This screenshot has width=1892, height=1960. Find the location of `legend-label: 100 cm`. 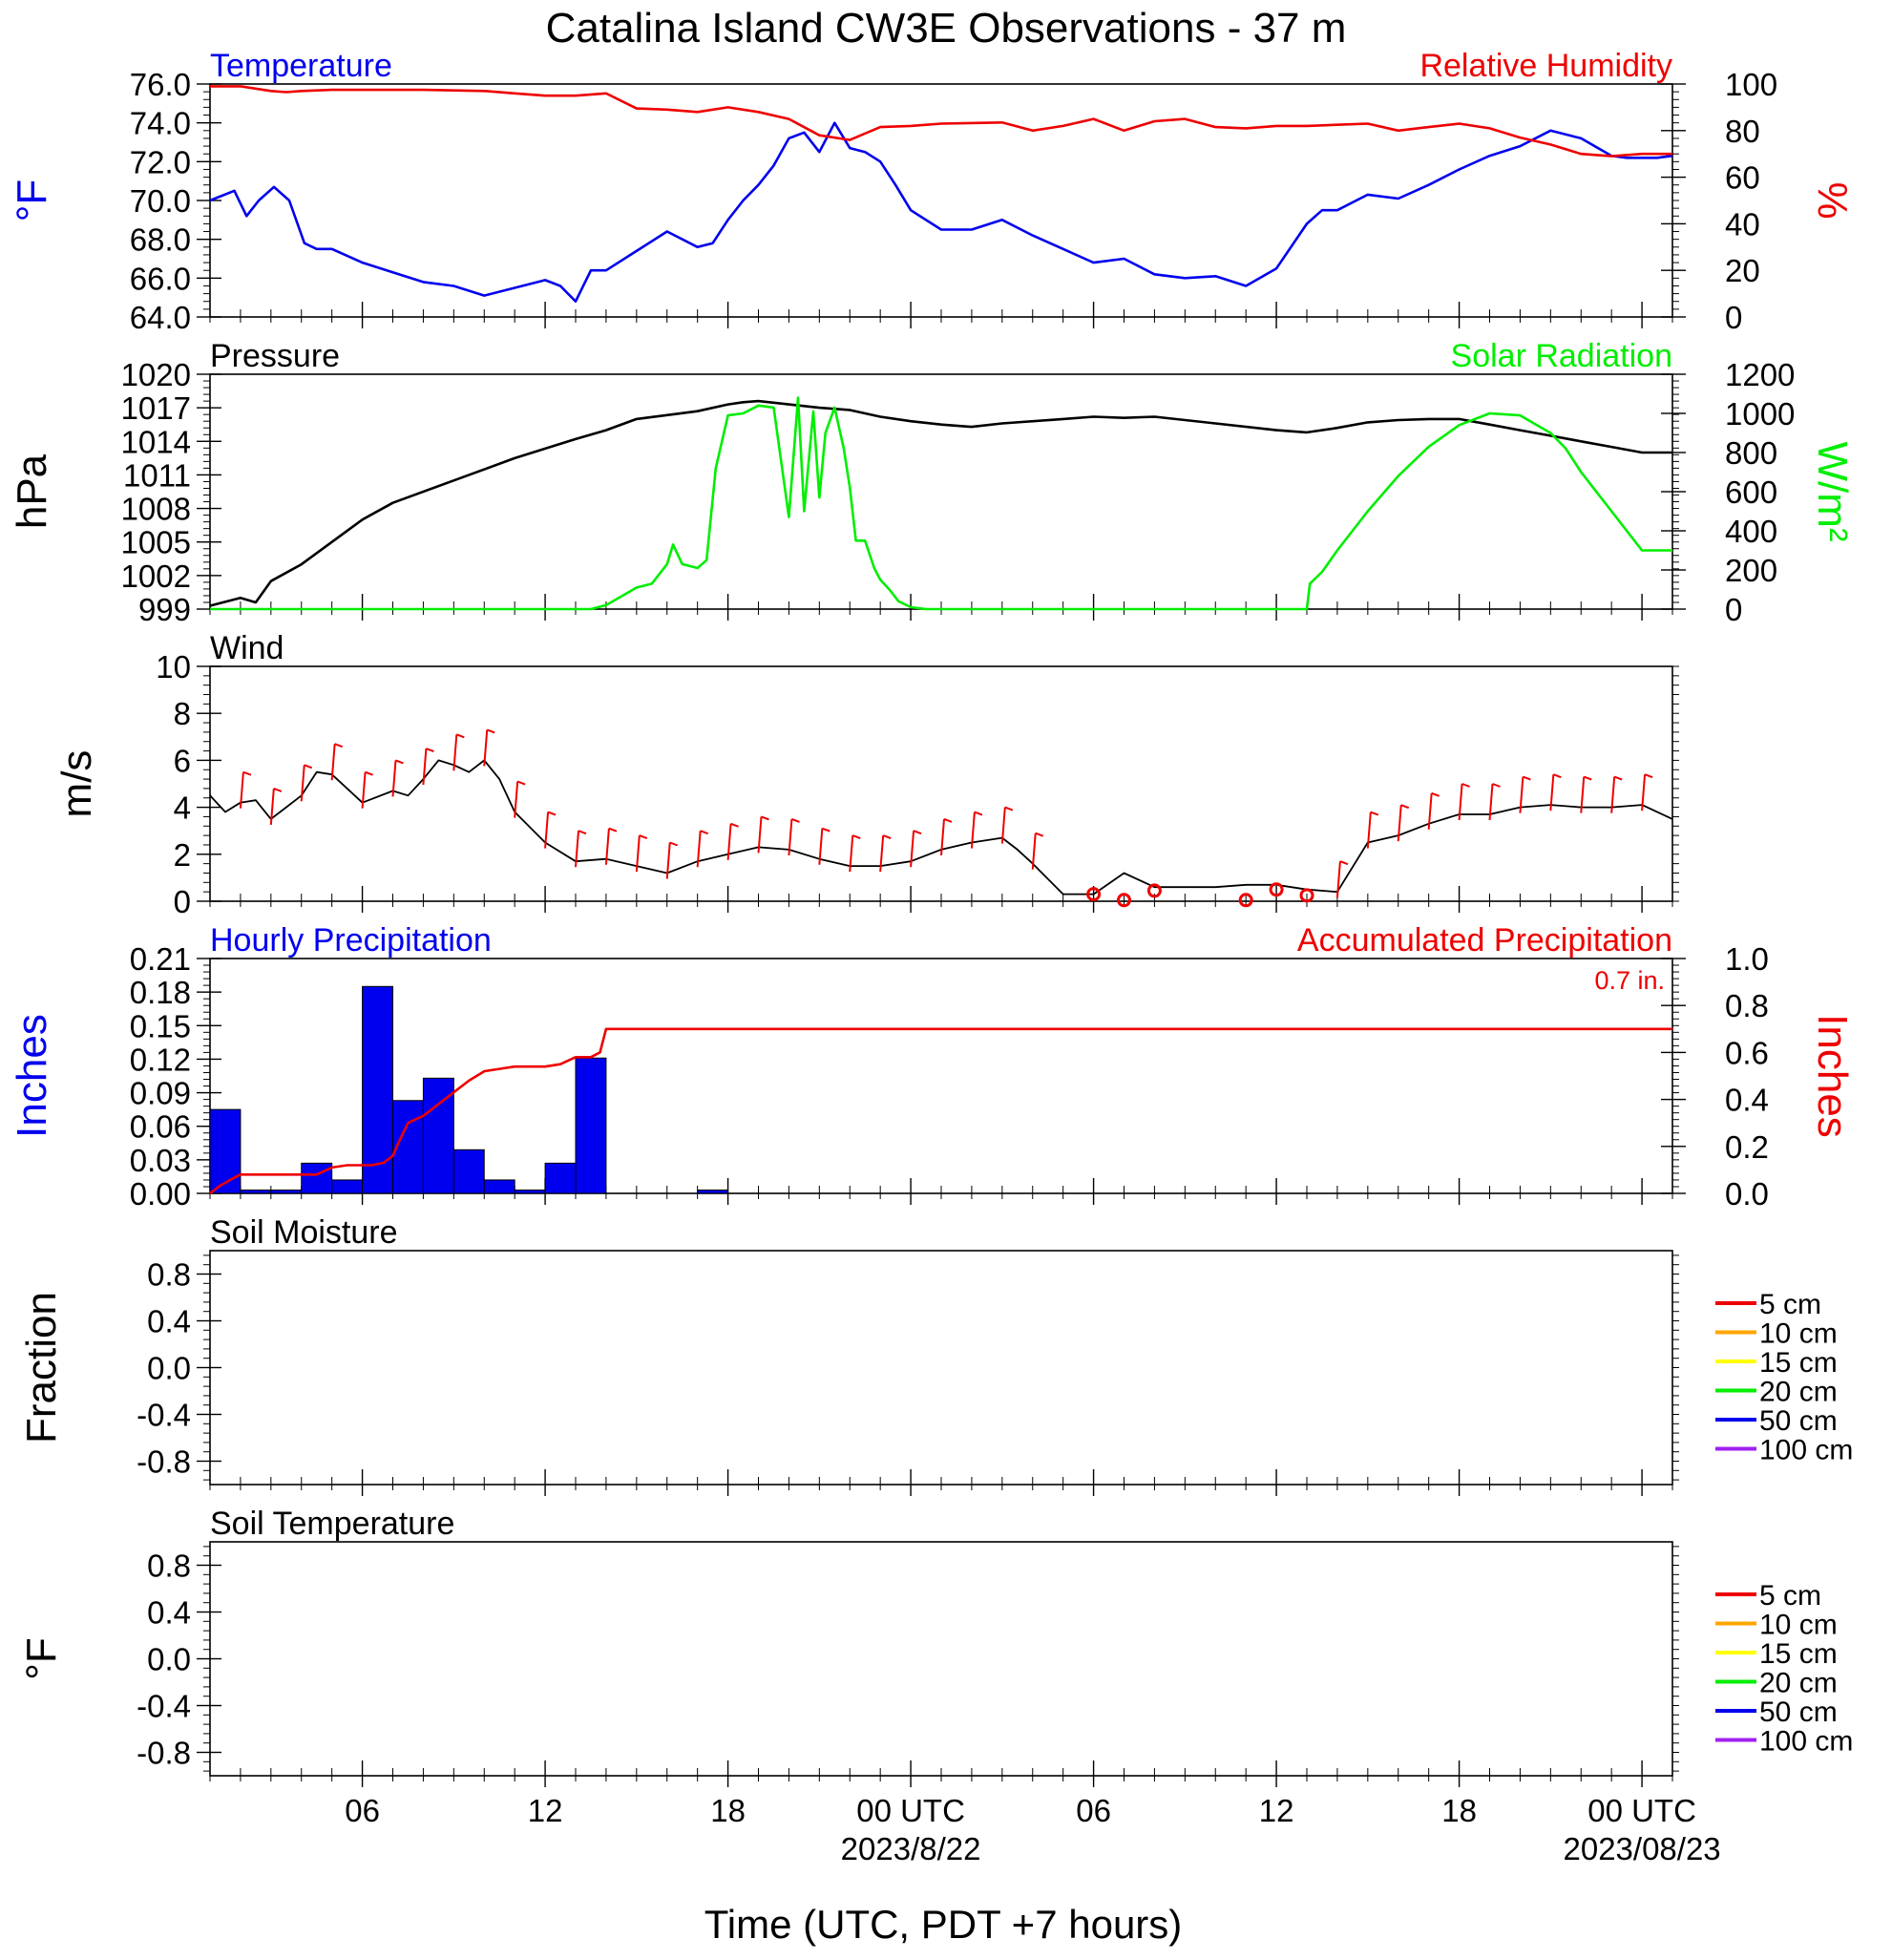

legend-label: 100 cm is located at coordinates (1806, 1742).